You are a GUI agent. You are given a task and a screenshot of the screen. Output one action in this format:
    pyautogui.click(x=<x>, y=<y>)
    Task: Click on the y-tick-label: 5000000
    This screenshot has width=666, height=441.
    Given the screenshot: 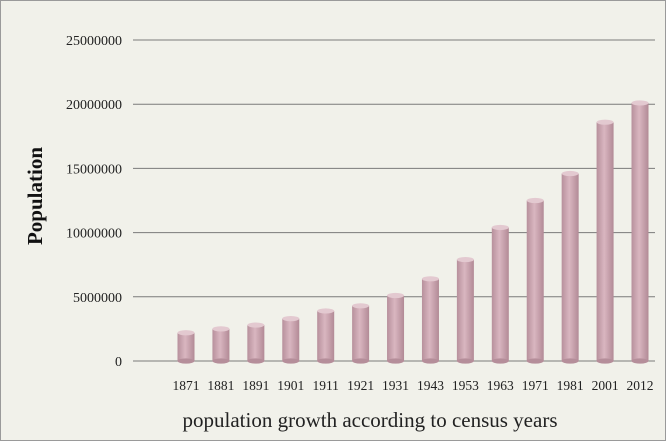 What is the action you would take?
    pyautogui.click(x=97, y=298)
    